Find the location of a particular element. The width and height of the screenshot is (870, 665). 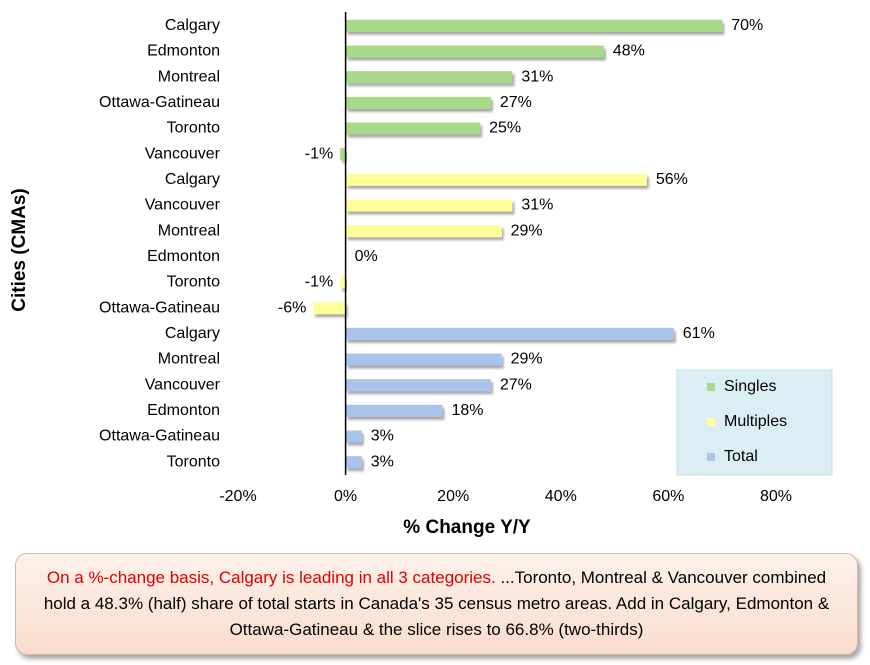

value-label: 61% is located at coordinates (699, 333).